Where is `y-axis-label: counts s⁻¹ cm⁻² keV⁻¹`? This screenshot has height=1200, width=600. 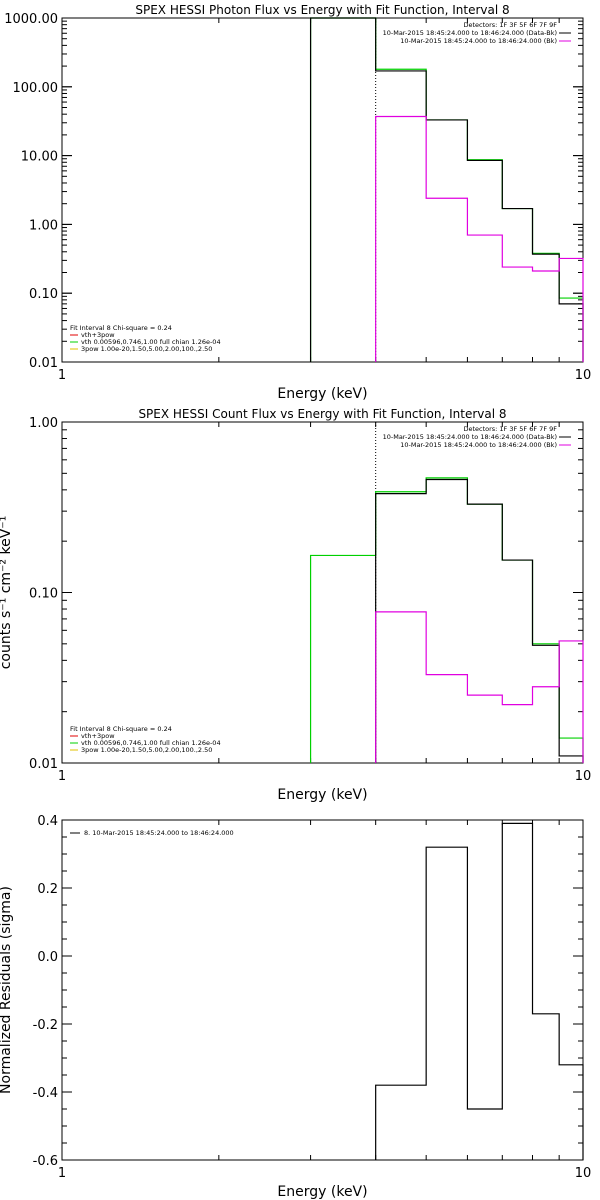
y-axis-label: counts s⁻¹ cm⁻² keV⁻¹ is located at coordinates (7, 593).